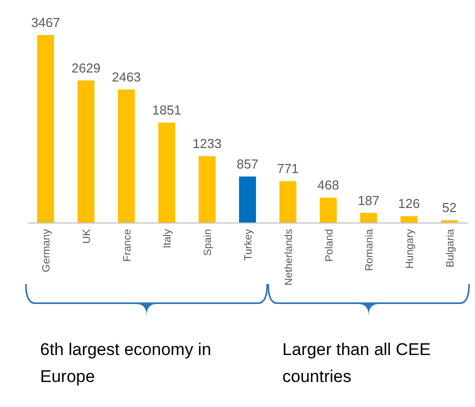 This screenshot has height=407, width=475. I want to click on data-label: 1233, so click(207, 144).